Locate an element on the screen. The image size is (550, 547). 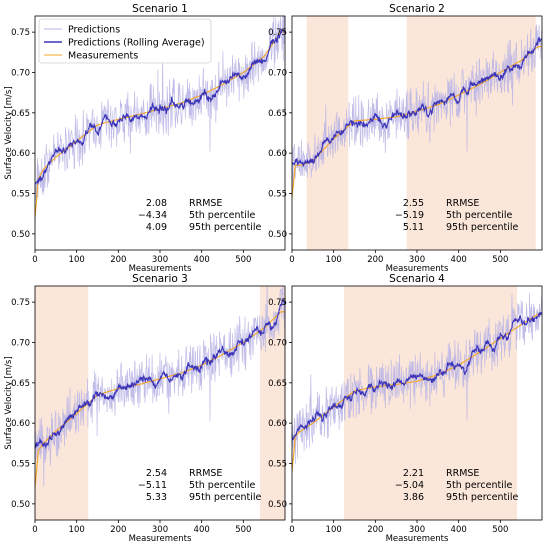
chart-title: Scenario 1 is located at coordinates (160, 9).